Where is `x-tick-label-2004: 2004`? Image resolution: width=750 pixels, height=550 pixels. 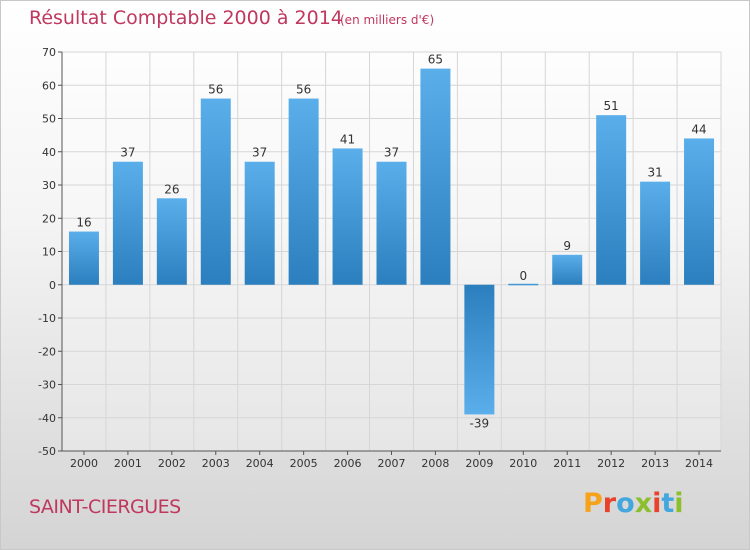 x-tick-label-2004: 2004 is located at coordinates (260, 463).